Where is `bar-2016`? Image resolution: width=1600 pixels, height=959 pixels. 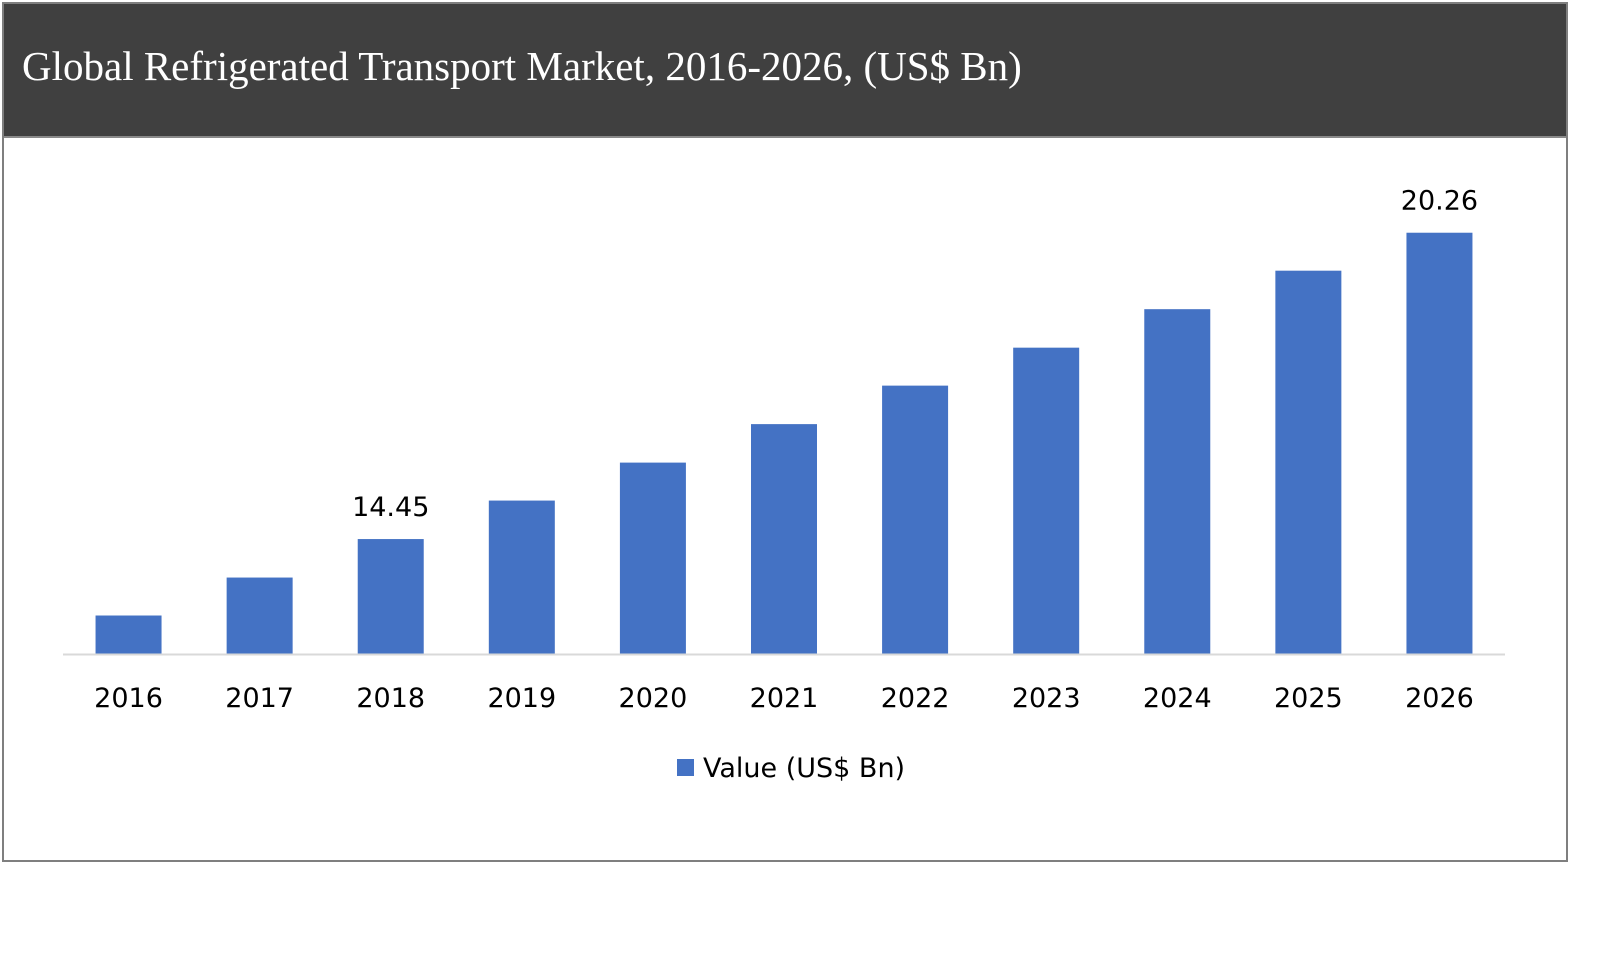
bar-2016 is located at coordinates (128, 634).